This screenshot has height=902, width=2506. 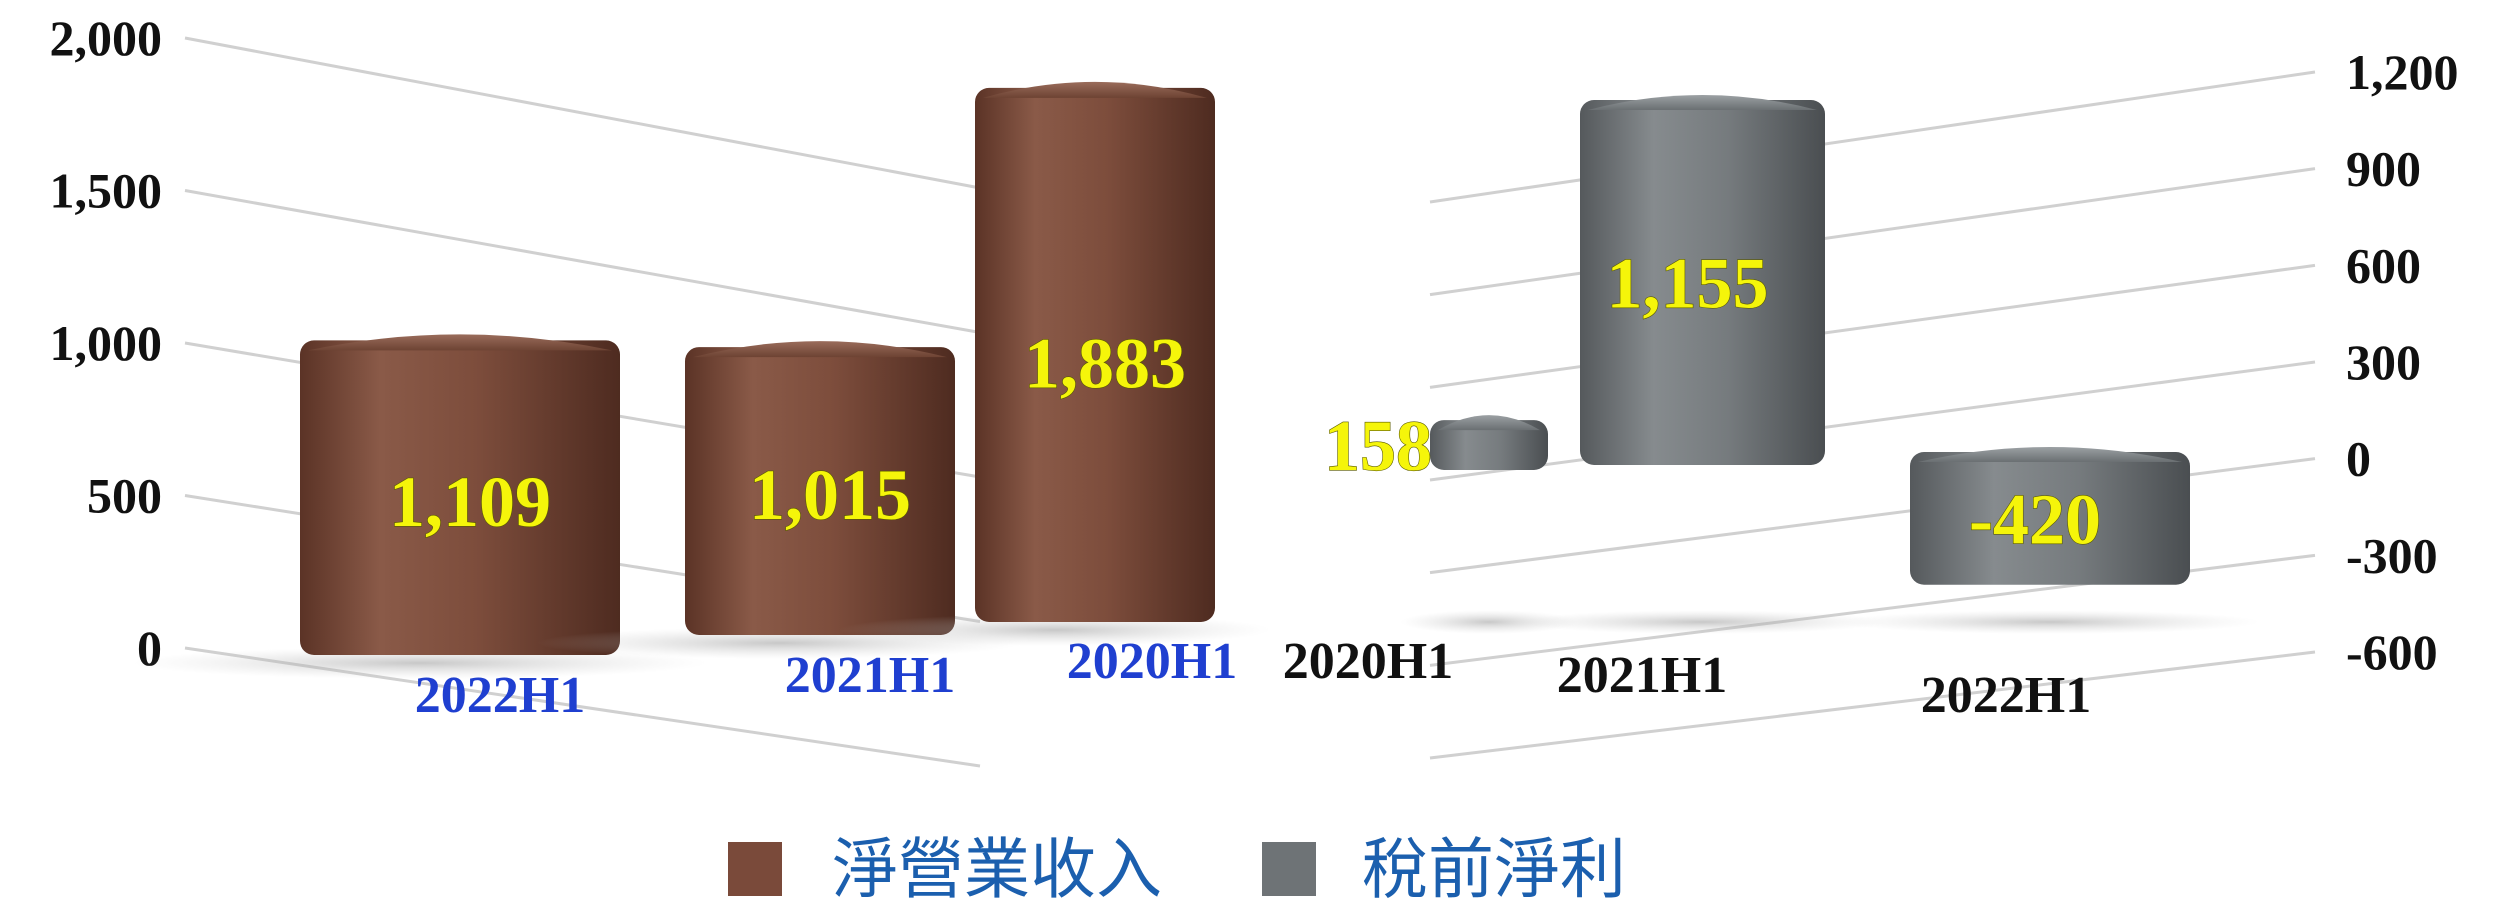 I want to click on right-axis-tick-label: 0, so click(x=2358, y=459).